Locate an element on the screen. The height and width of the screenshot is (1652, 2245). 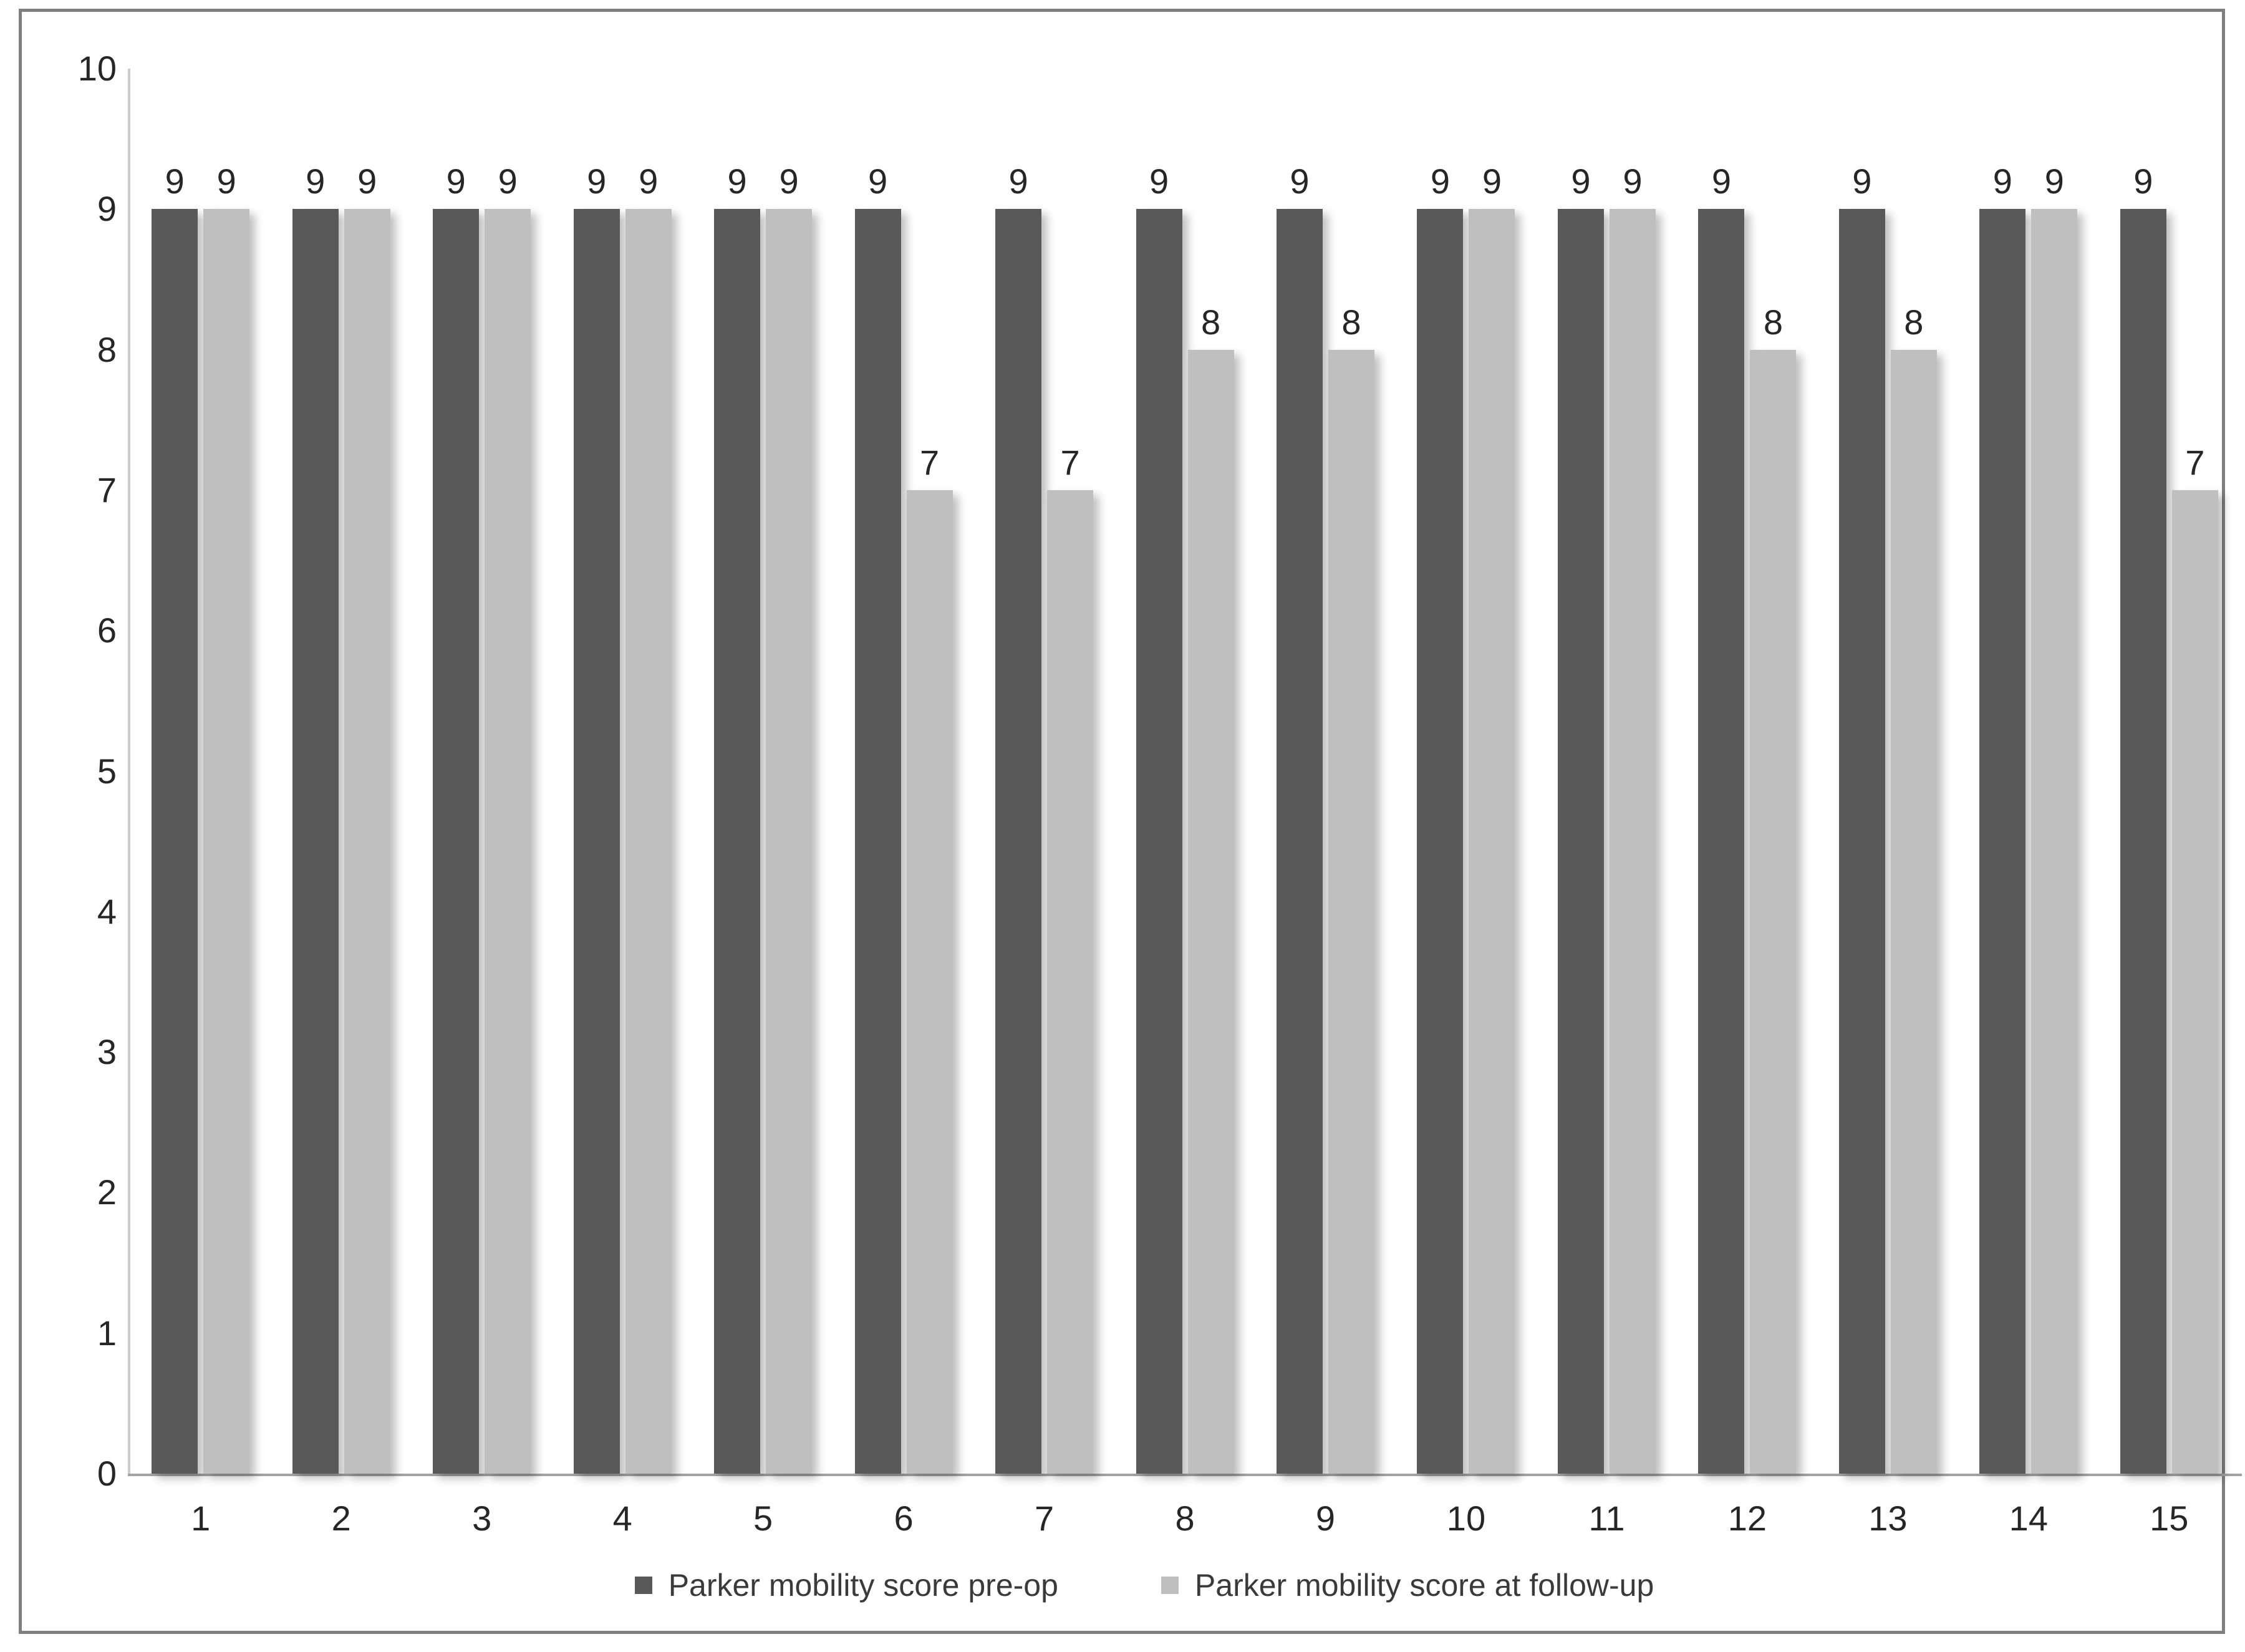
y-axis-label: 3 is located at coordinates (107, 1052).